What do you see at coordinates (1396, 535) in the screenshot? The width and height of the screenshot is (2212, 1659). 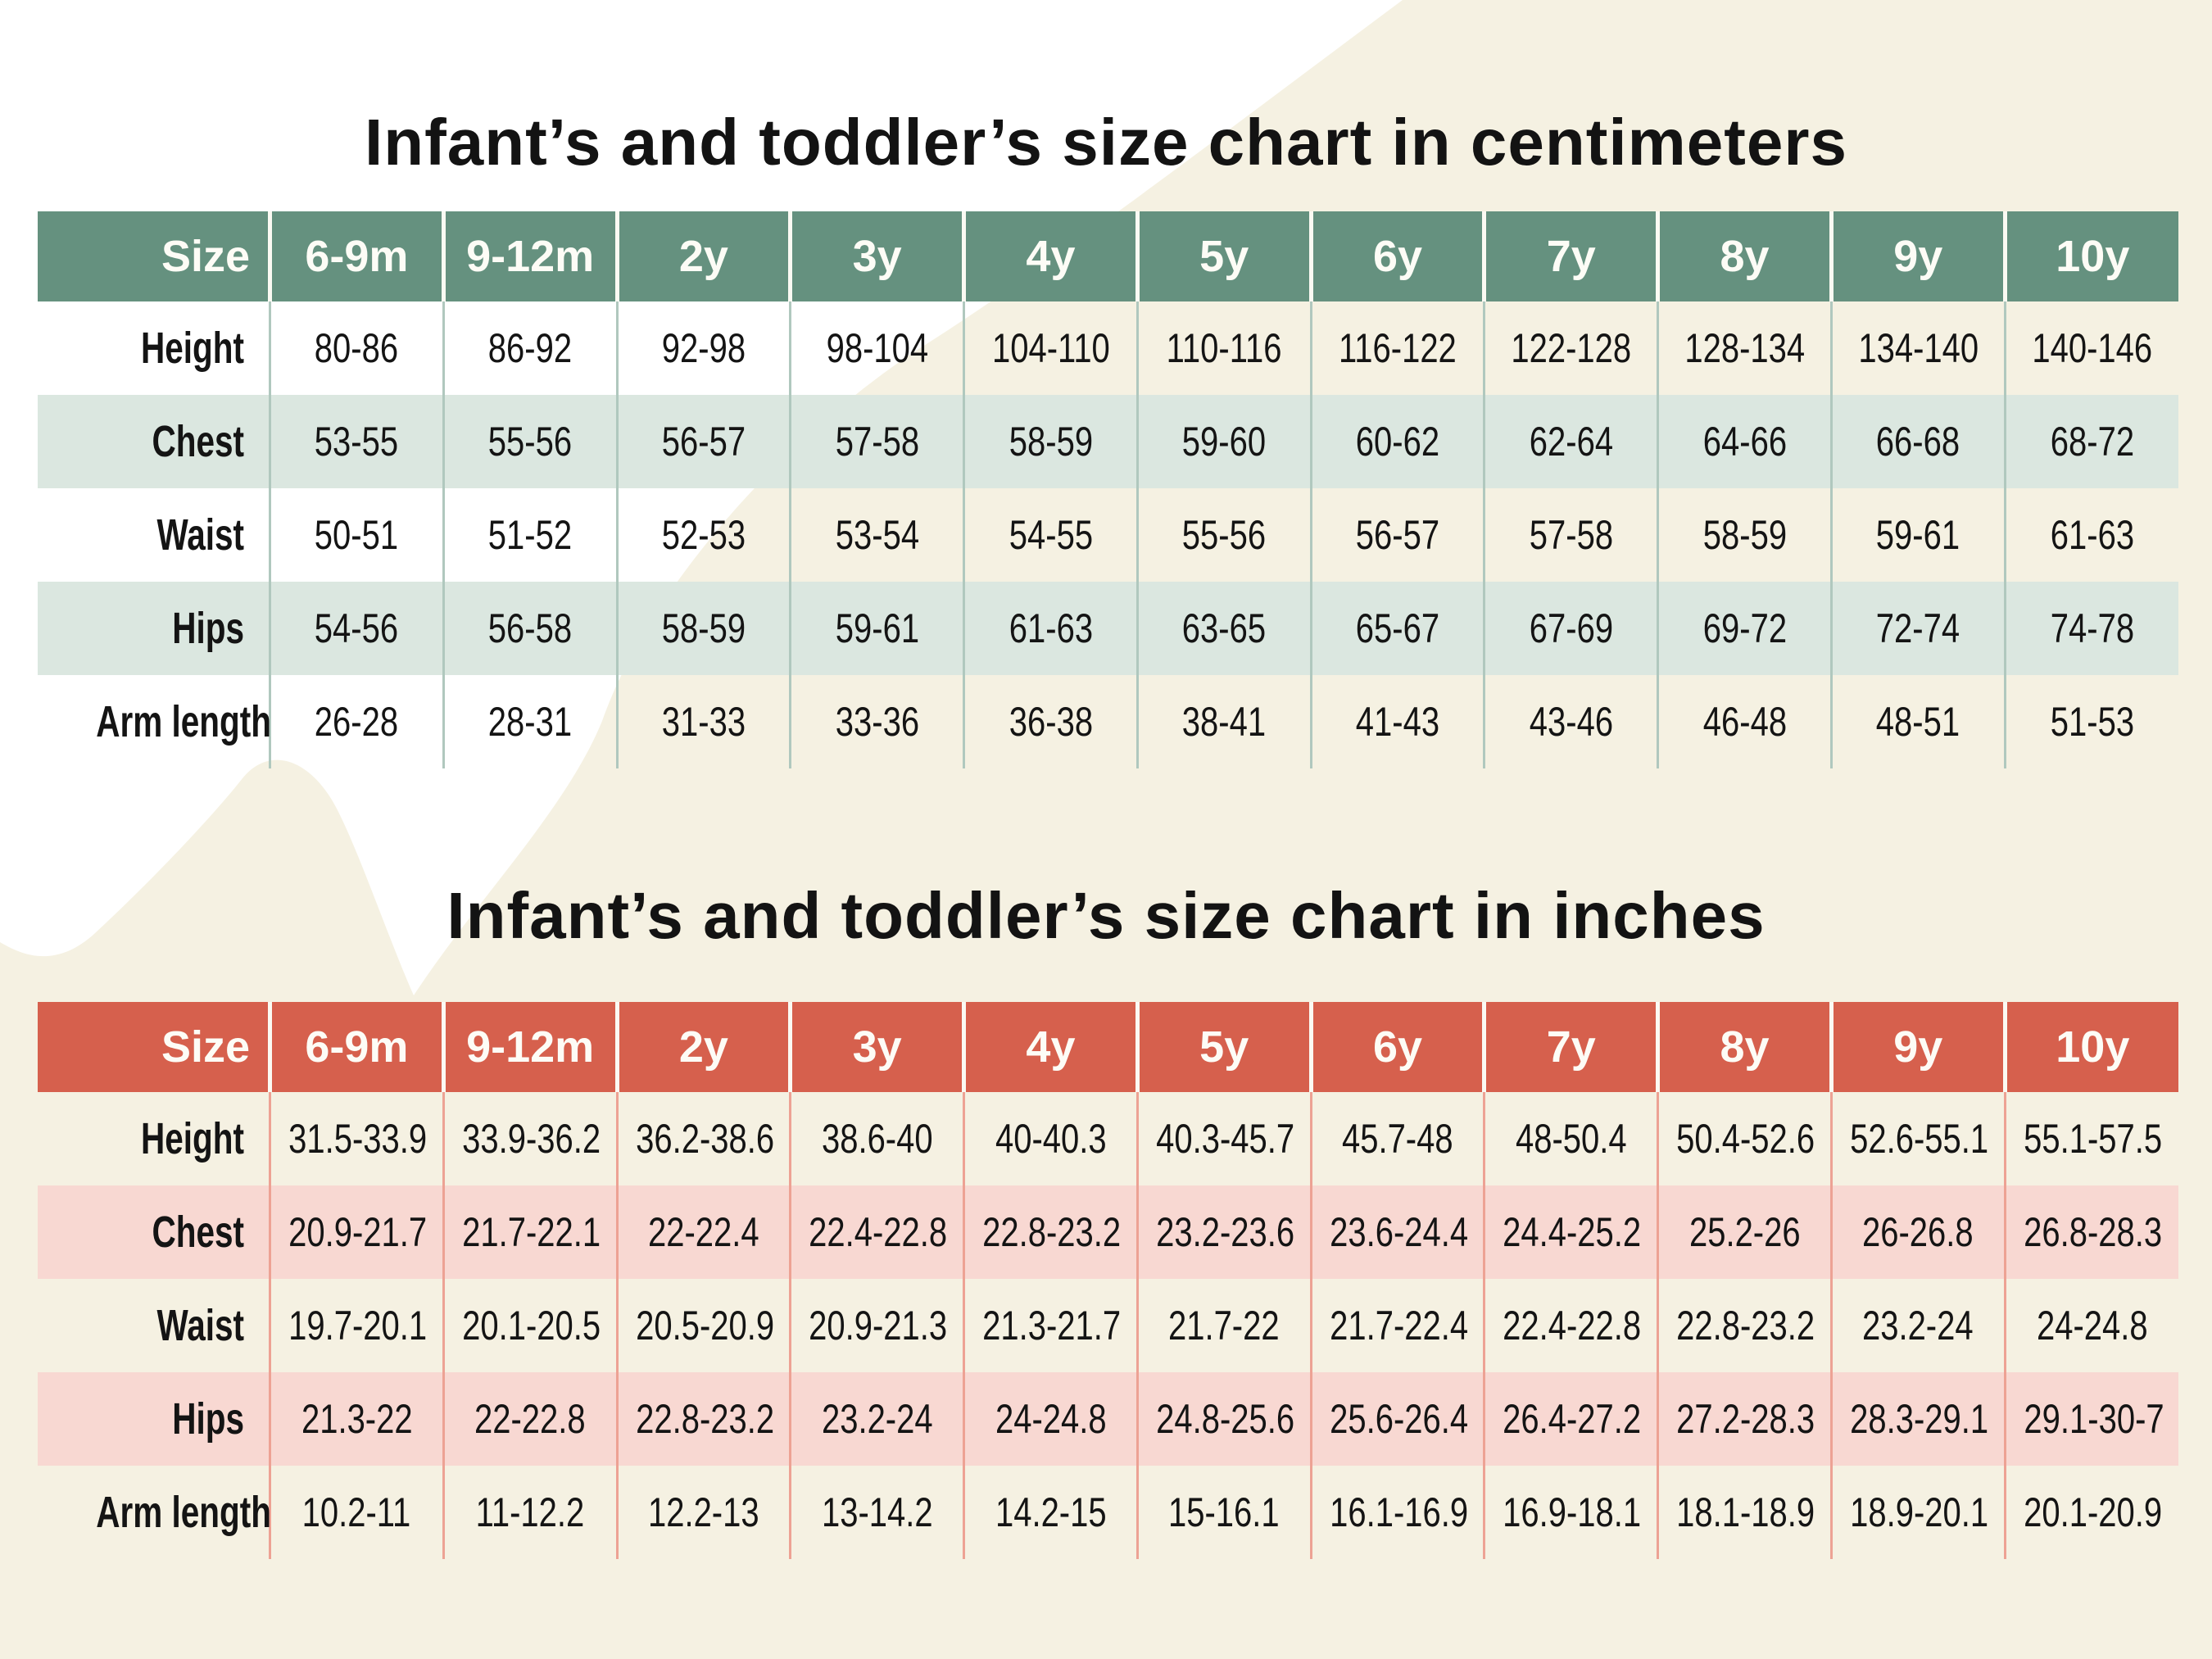 I see `value-cell: 56-57` at bounding box center [1396, 535].